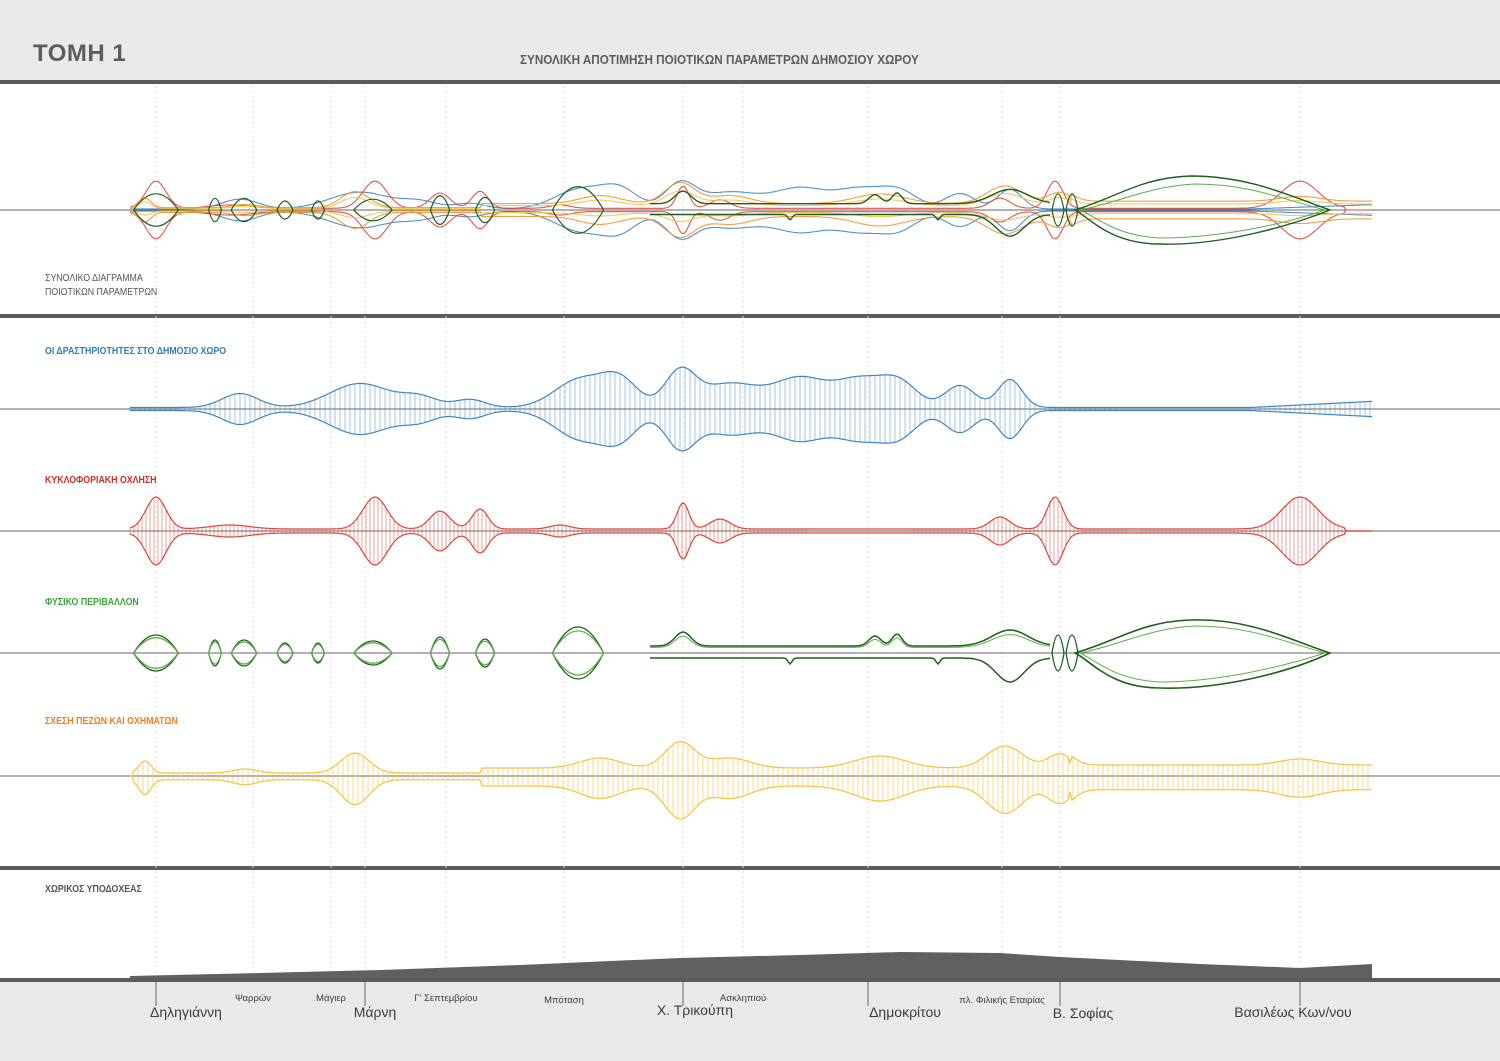 Image resolution: width=1500 pixels, height=1061 pixels. What do you see at coordinates (751, 797) in the screenshot?
I see `pedestrian-lower-curve` at bounding box center [751, 797].